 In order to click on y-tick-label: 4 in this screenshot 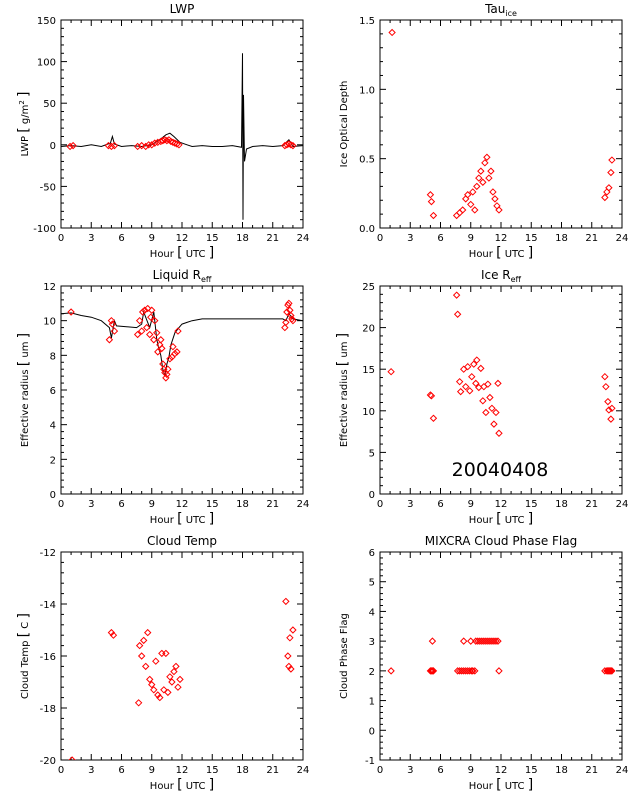, I will do `click(372, 612)`.